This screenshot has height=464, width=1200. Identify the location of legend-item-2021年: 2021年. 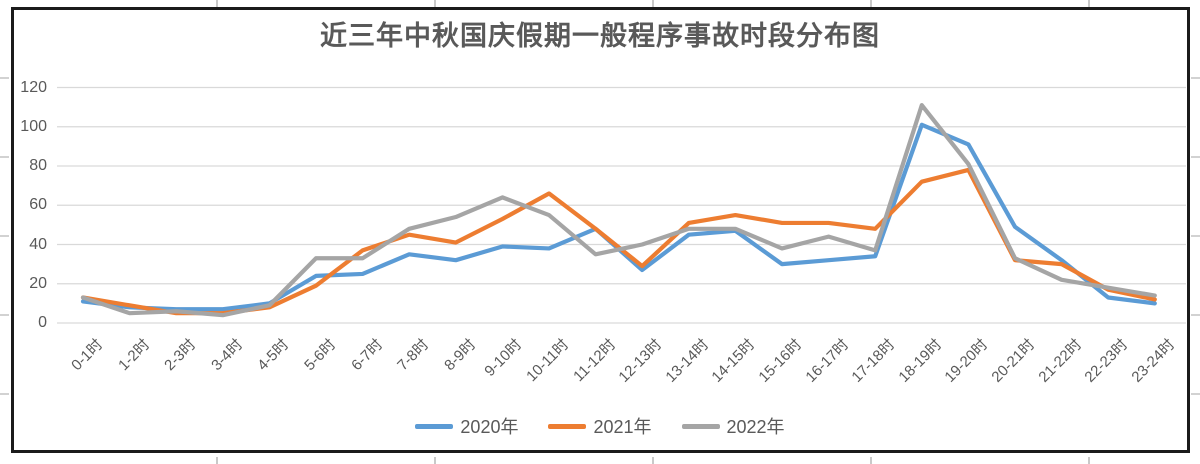
(600, 426).